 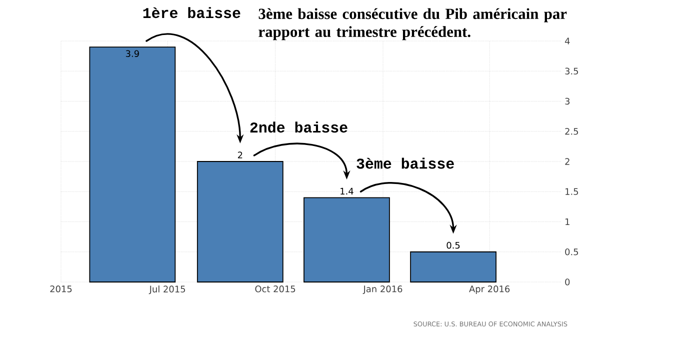 I want to click on x-tick-label: Apr 2016, so click(x=489, y=290).